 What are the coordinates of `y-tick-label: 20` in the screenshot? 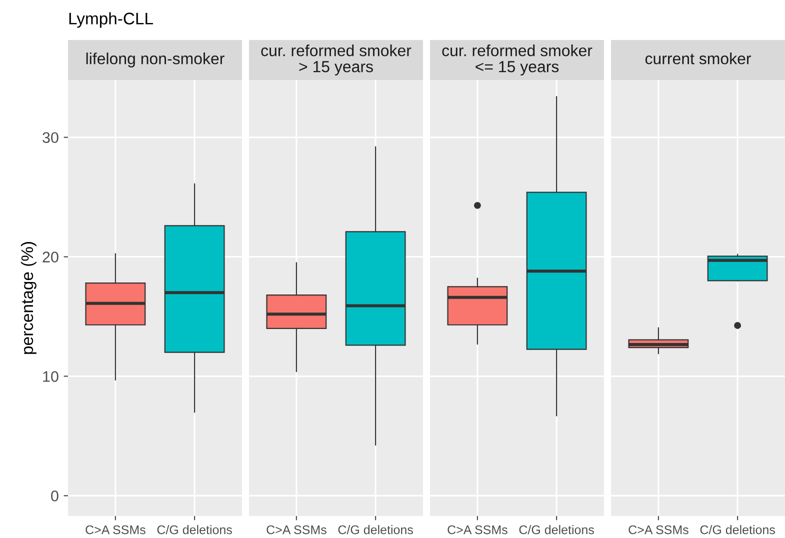 It's located at (50, 257).